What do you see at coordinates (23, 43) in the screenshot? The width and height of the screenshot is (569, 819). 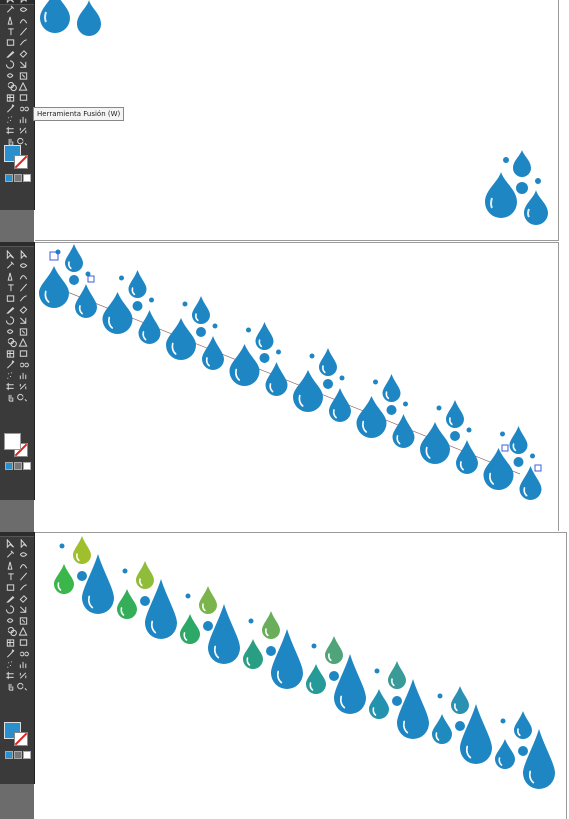 I see `brush-tool-icon` at bounding box center [23, 43].